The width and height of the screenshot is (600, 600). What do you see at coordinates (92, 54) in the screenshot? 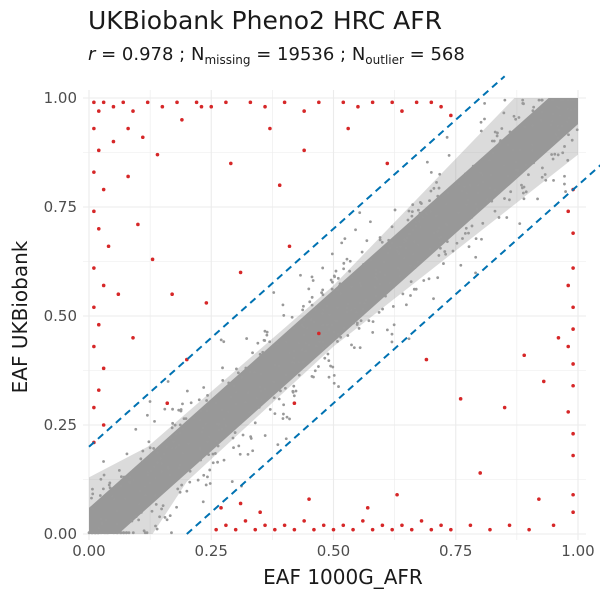
I see `r-symbol: r` at bounding box center [92, 54].